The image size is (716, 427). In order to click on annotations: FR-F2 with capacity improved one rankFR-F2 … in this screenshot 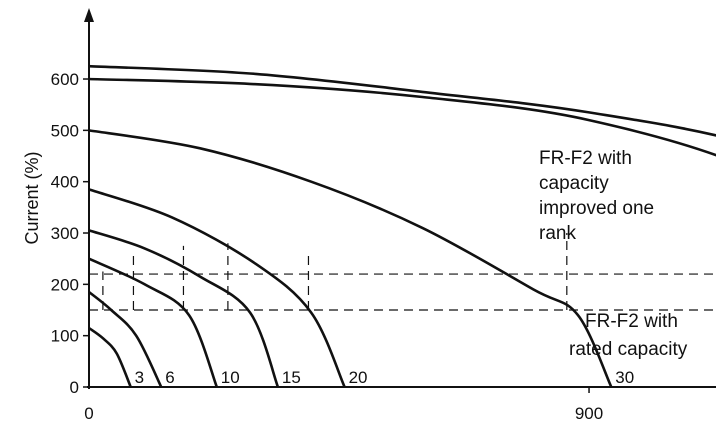, I will do `click(613, 254)`.